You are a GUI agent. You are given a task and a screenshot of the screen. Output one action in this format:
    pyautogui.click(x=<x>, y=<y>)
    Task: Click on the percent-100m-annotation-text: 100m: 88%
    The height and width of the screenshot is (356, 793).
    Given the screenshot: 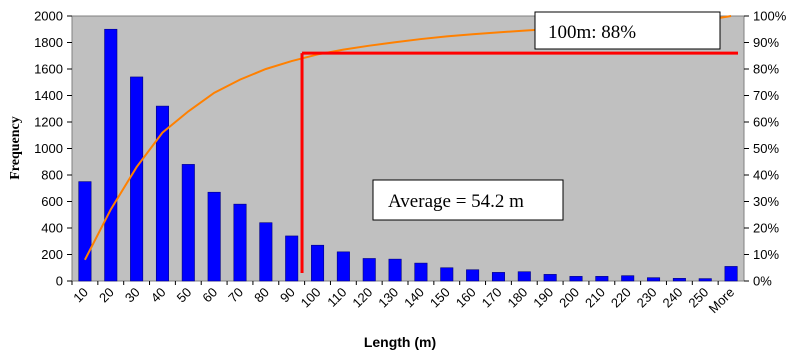 What is the action you would take?
    pyautogui.click(x=592, y=32)
    